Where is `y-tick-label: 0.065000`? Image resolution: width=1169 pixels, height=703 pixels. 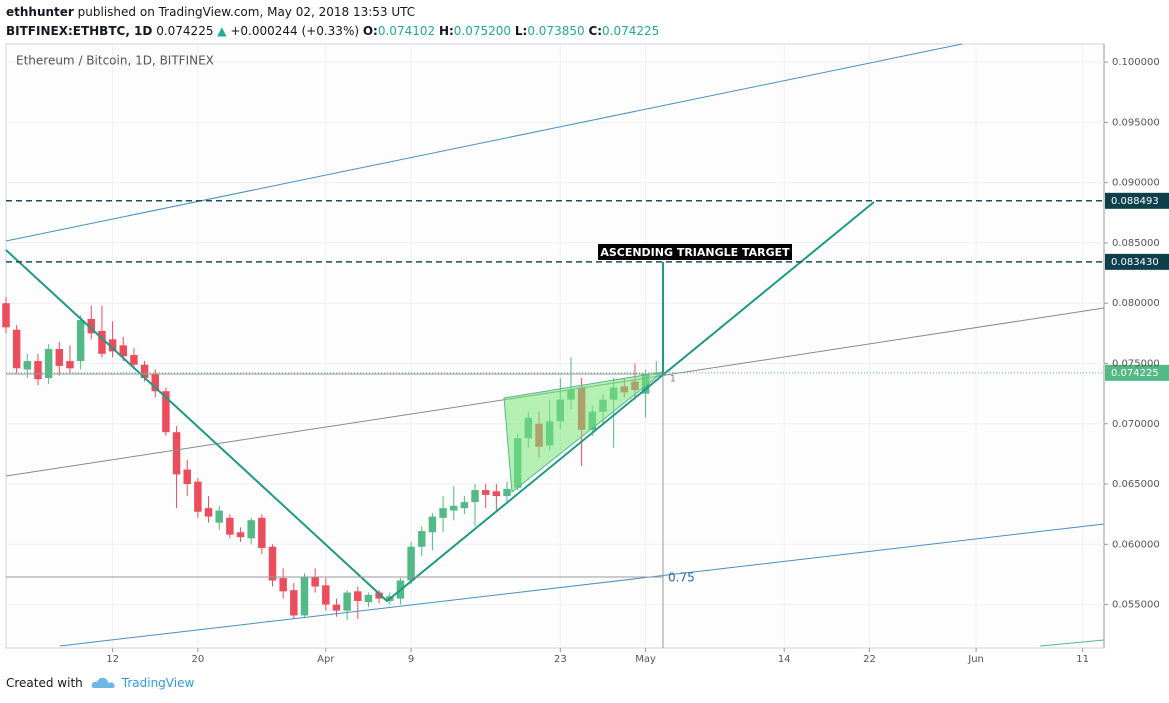 y-tick-label: 0.065000 is located at coordinates (1136, 484).